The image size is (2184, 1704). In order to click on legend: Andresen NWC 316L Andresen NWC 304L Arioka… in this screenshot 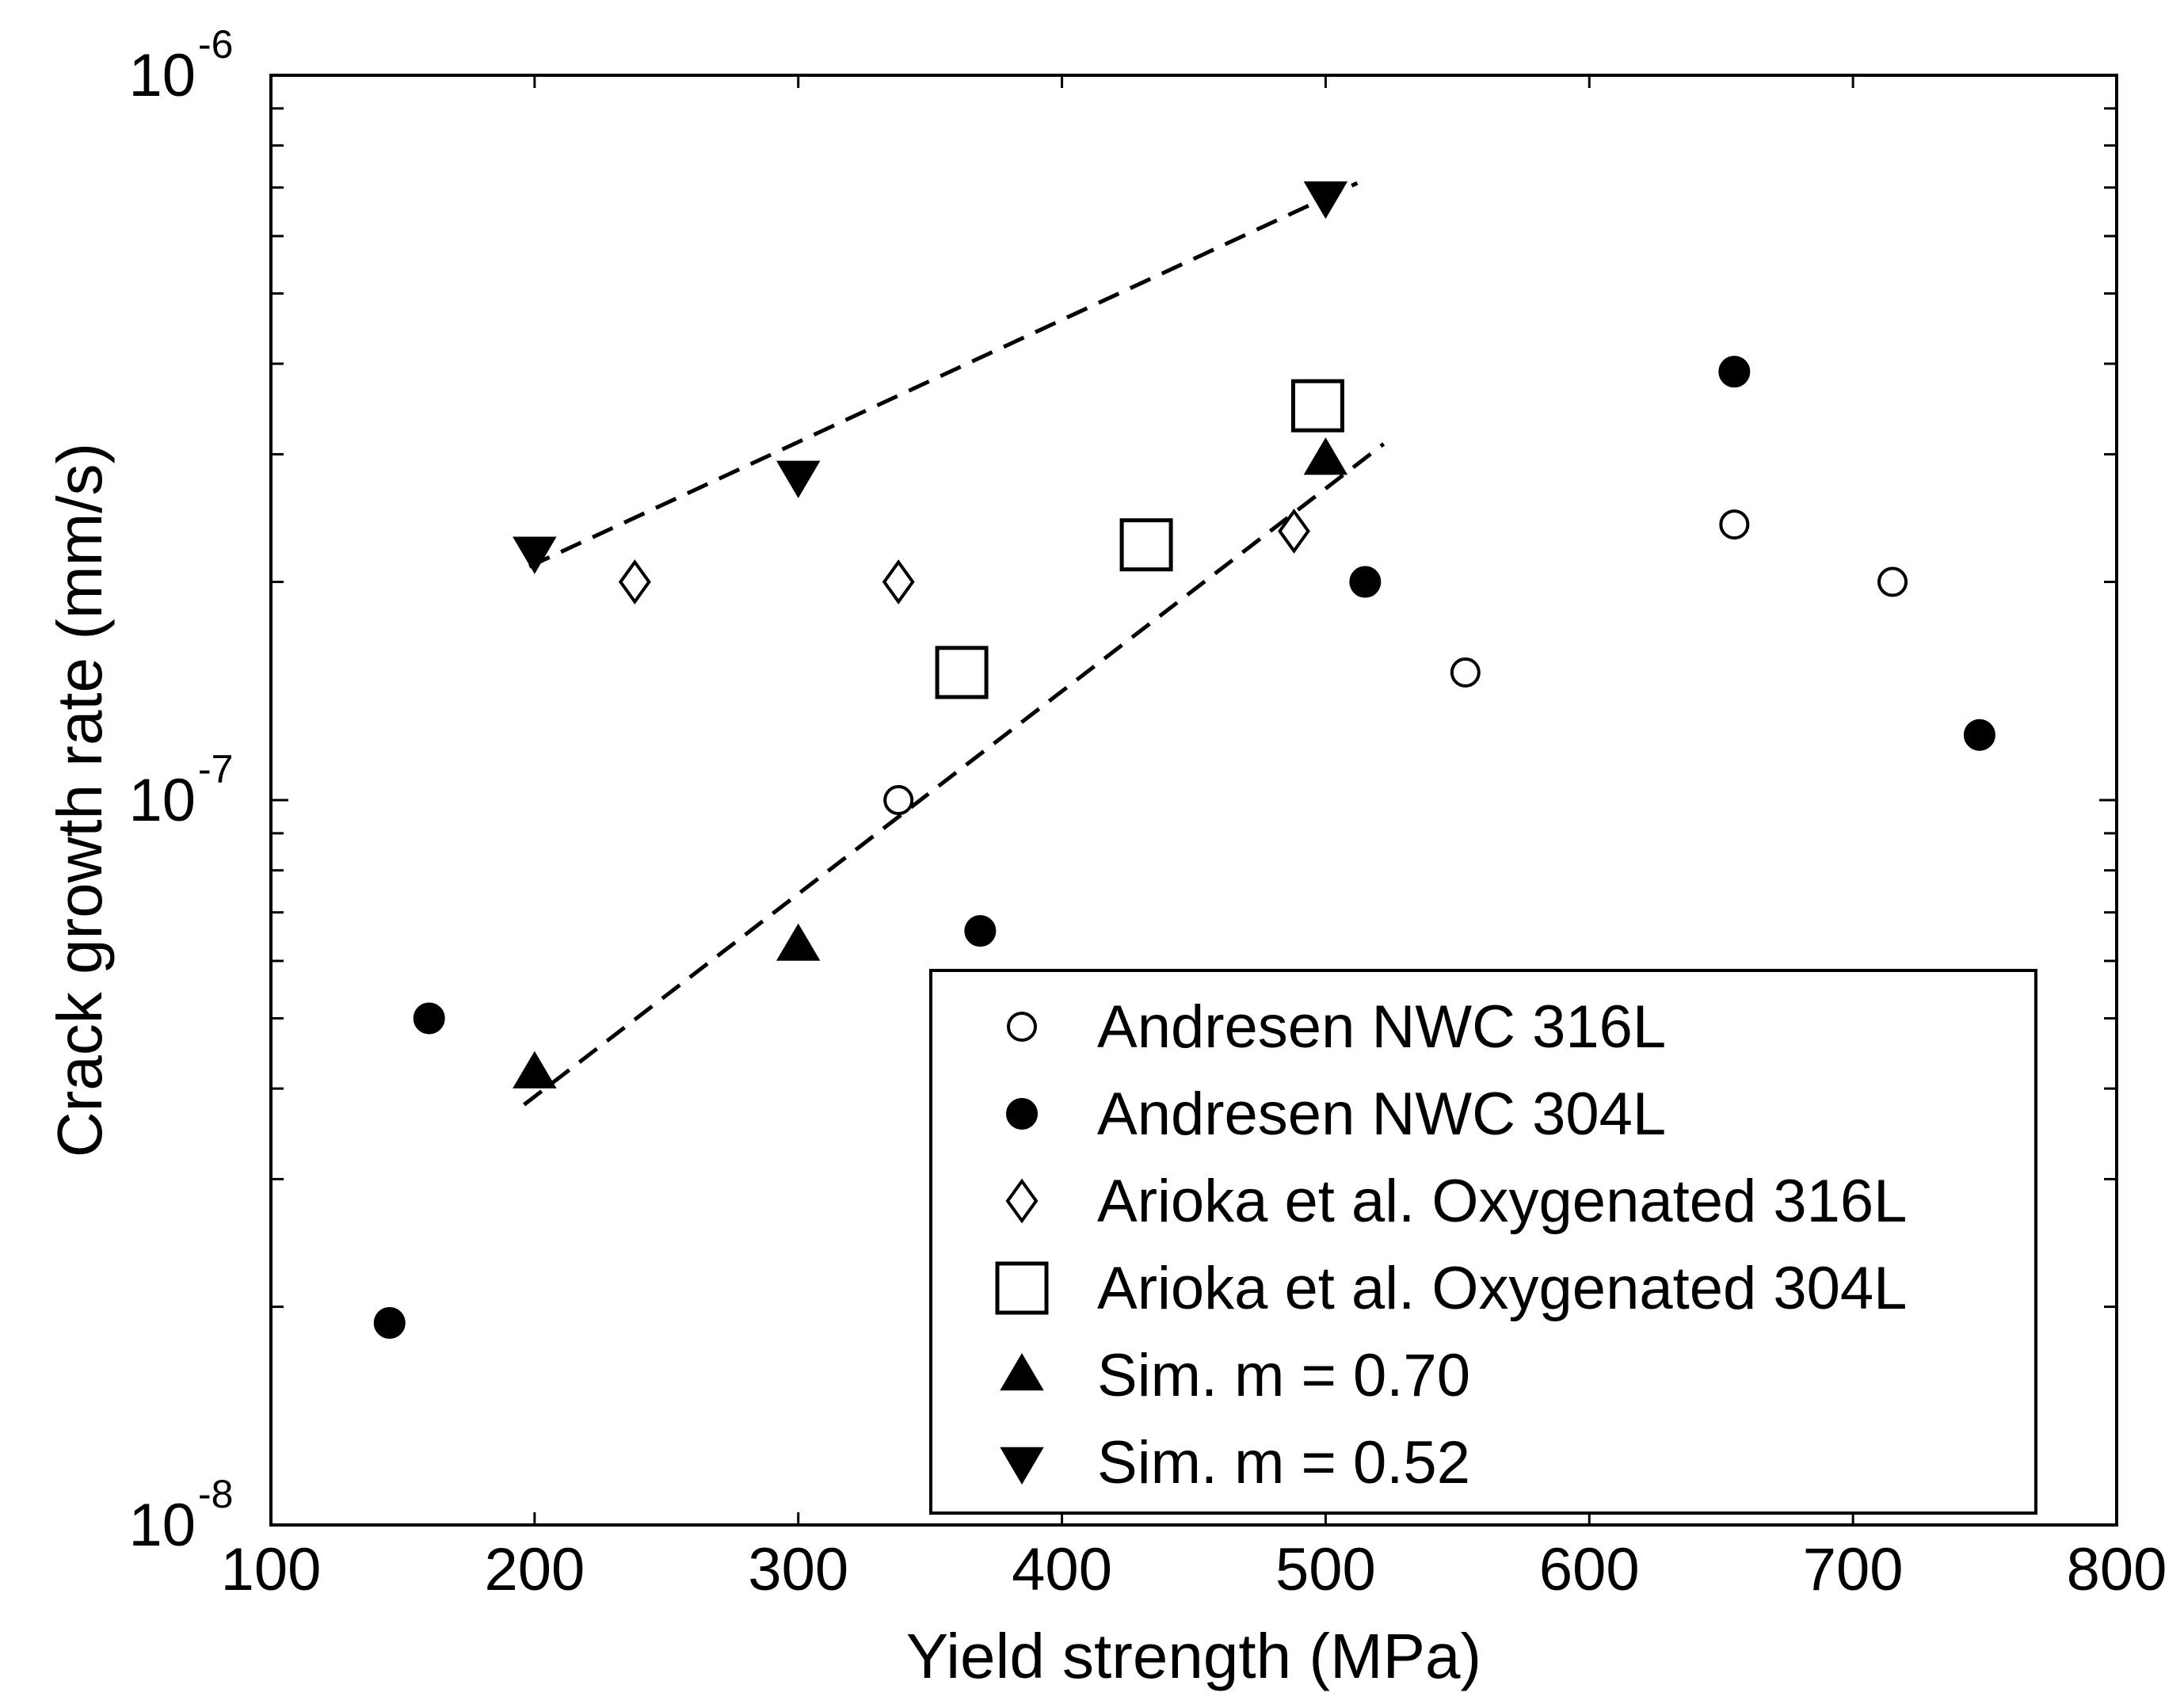, I will do `click(1451, 1244)`.